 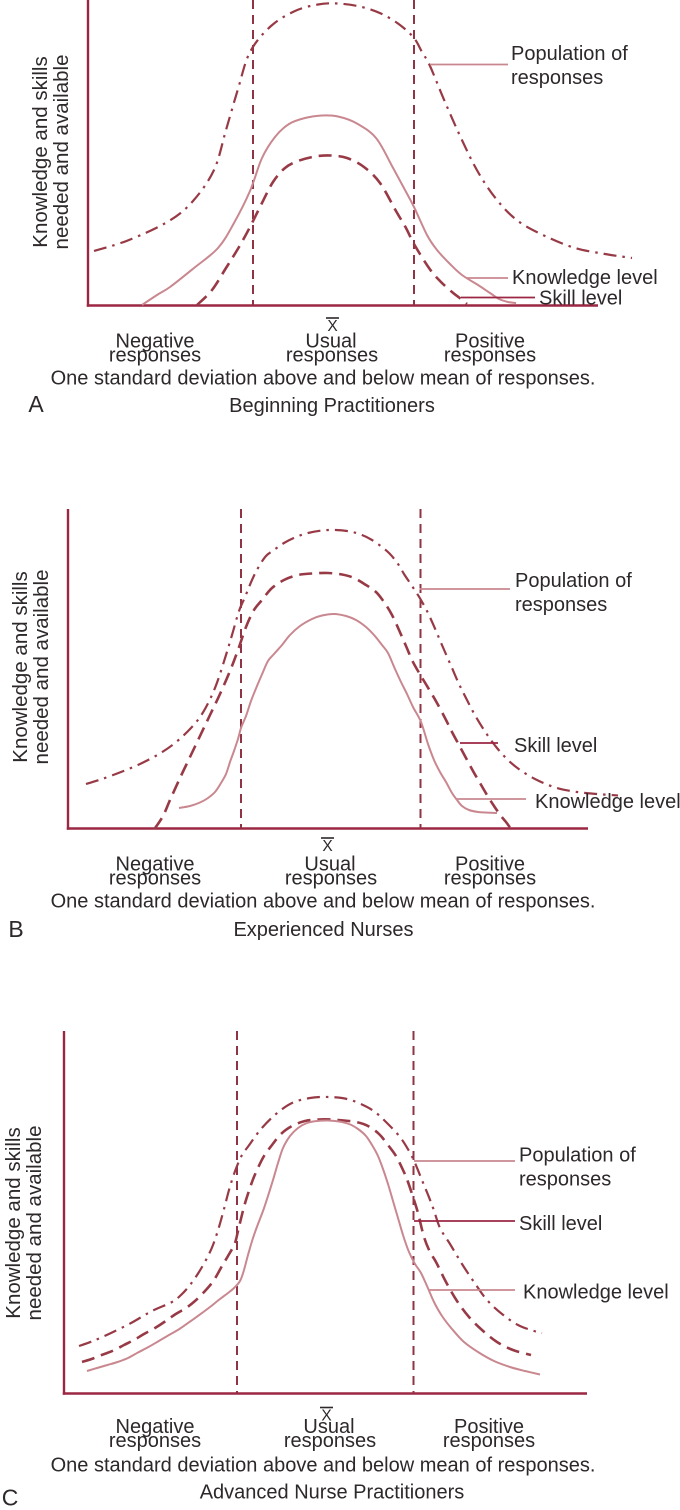 I want to click on svg-text: B, so click(x=15, y=929).